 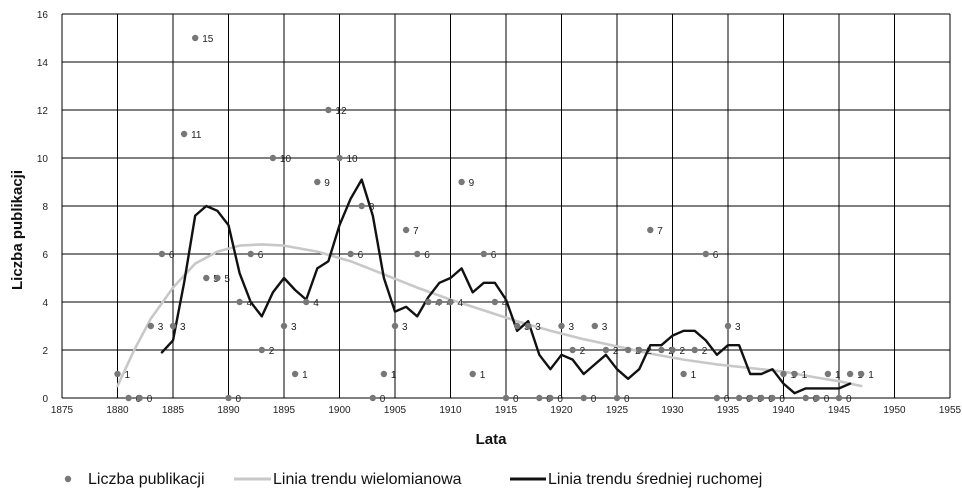 I want to click on y-tick-labels: 0 2 4 6 8 10 12 14 16, so click(x=43, y=207).